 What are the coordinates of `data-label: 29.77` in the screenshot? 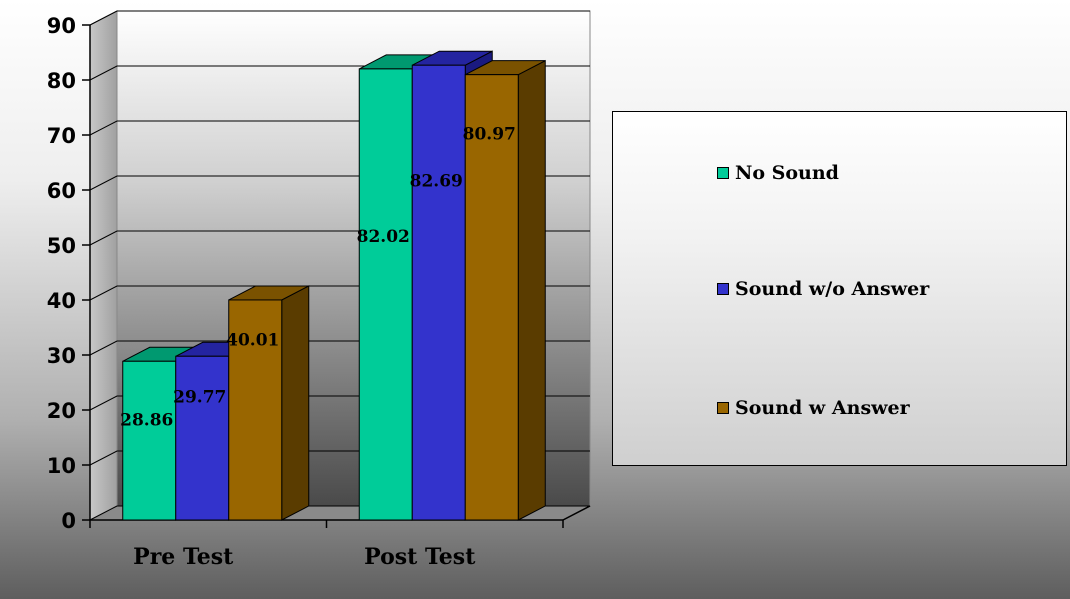 It's located at (199, 397).